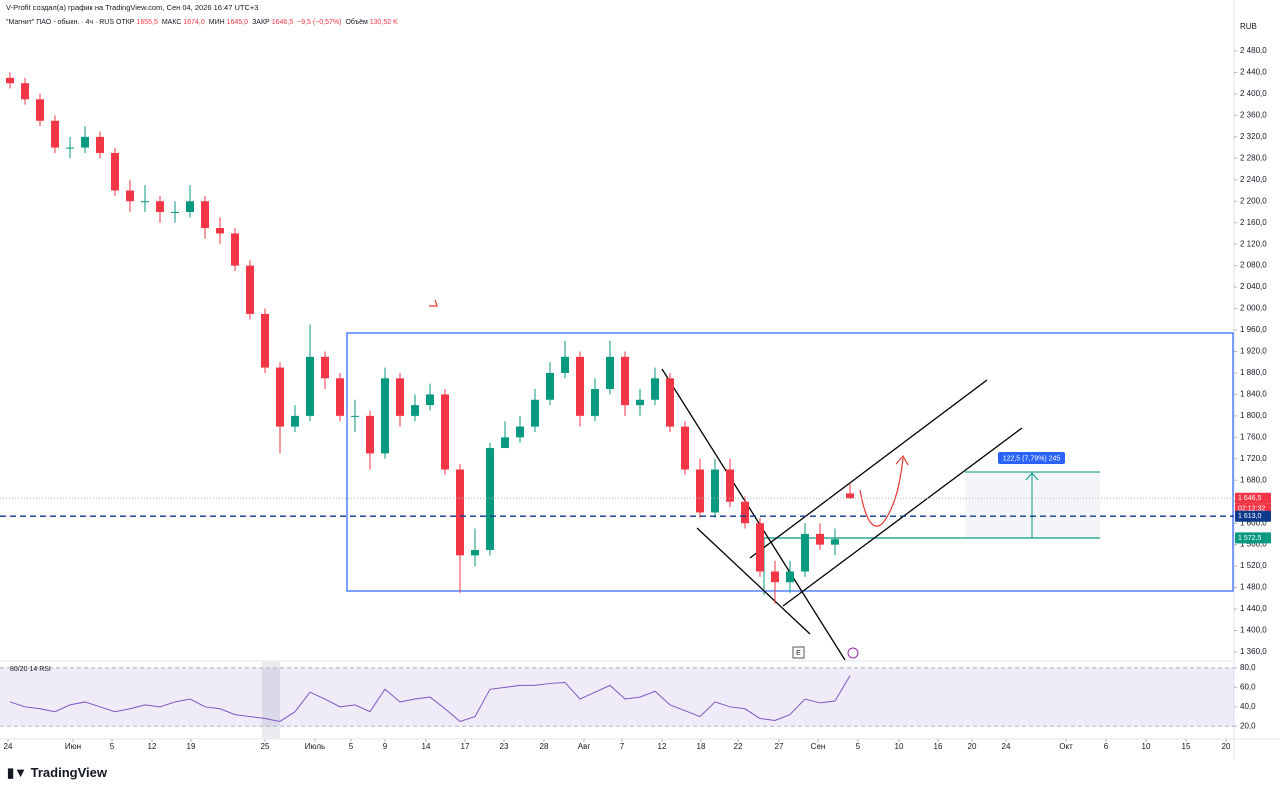 The width and height of the screenshot is (1280, 792). Describe the element at coordinates (1253, 351) in the screenshot. I see `y-tick-label: 1 920,0` at that location.